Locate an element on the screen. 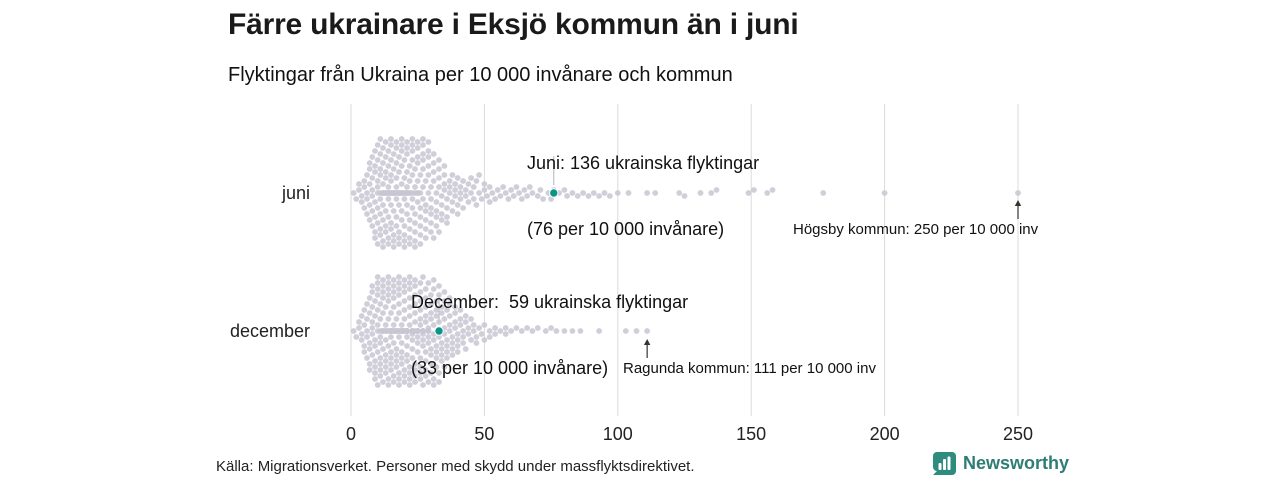 This screenshot has height=480, width=1280. outlier-arrowhead is located at coordinates (1018, 203).